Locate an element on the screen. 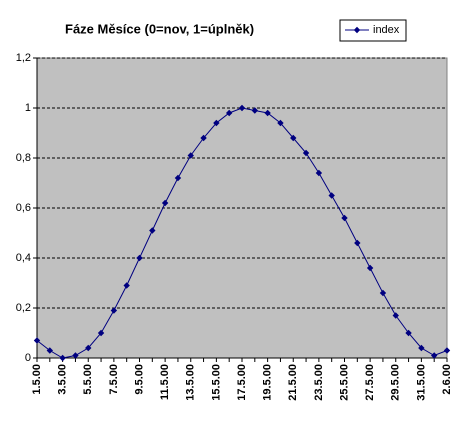 This screenshot has height=423, width=468. y-tick-label: 0,2 is located at coordinates (23, 308).